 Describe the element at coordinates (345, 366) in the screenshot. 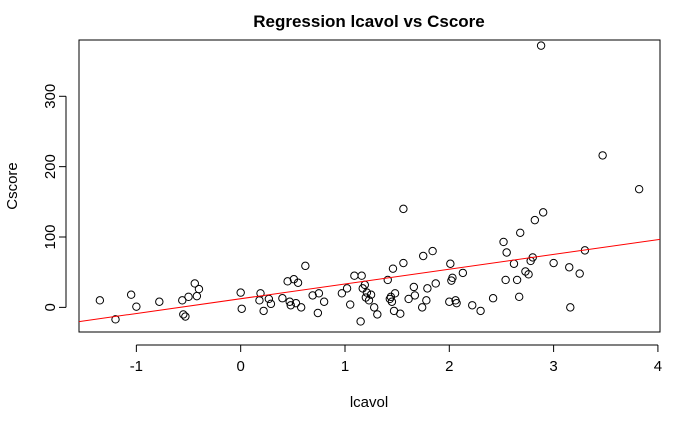

I see `x-tick-label: 1` at that location.